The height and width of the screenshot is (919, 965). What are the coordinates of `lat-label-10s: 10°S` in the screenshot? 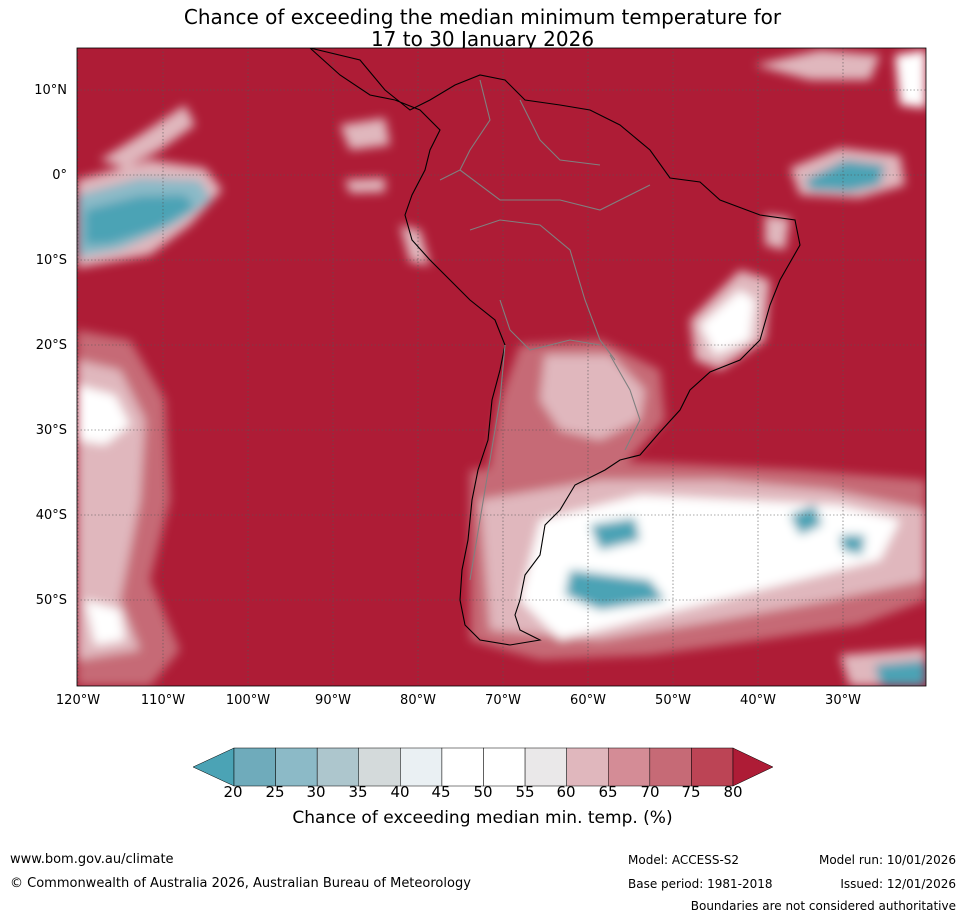 It's located at (51, 260).